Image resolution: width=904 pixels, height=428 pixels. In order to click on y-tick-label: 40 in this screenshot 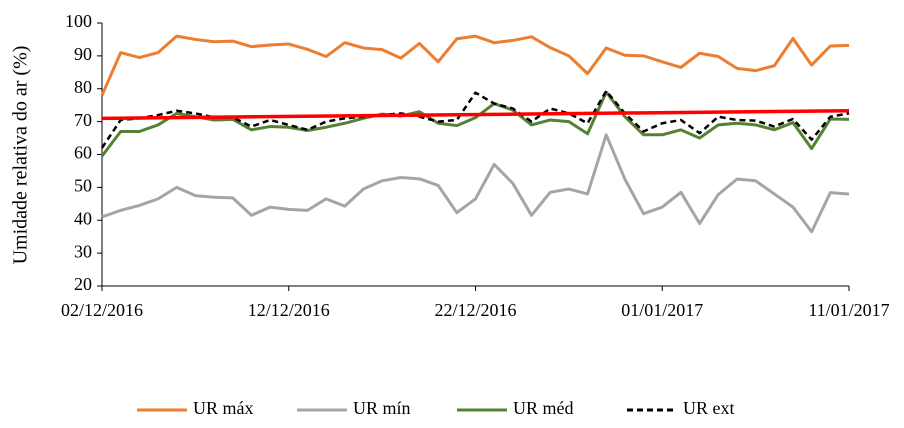, I will do `click(83, 218)`.